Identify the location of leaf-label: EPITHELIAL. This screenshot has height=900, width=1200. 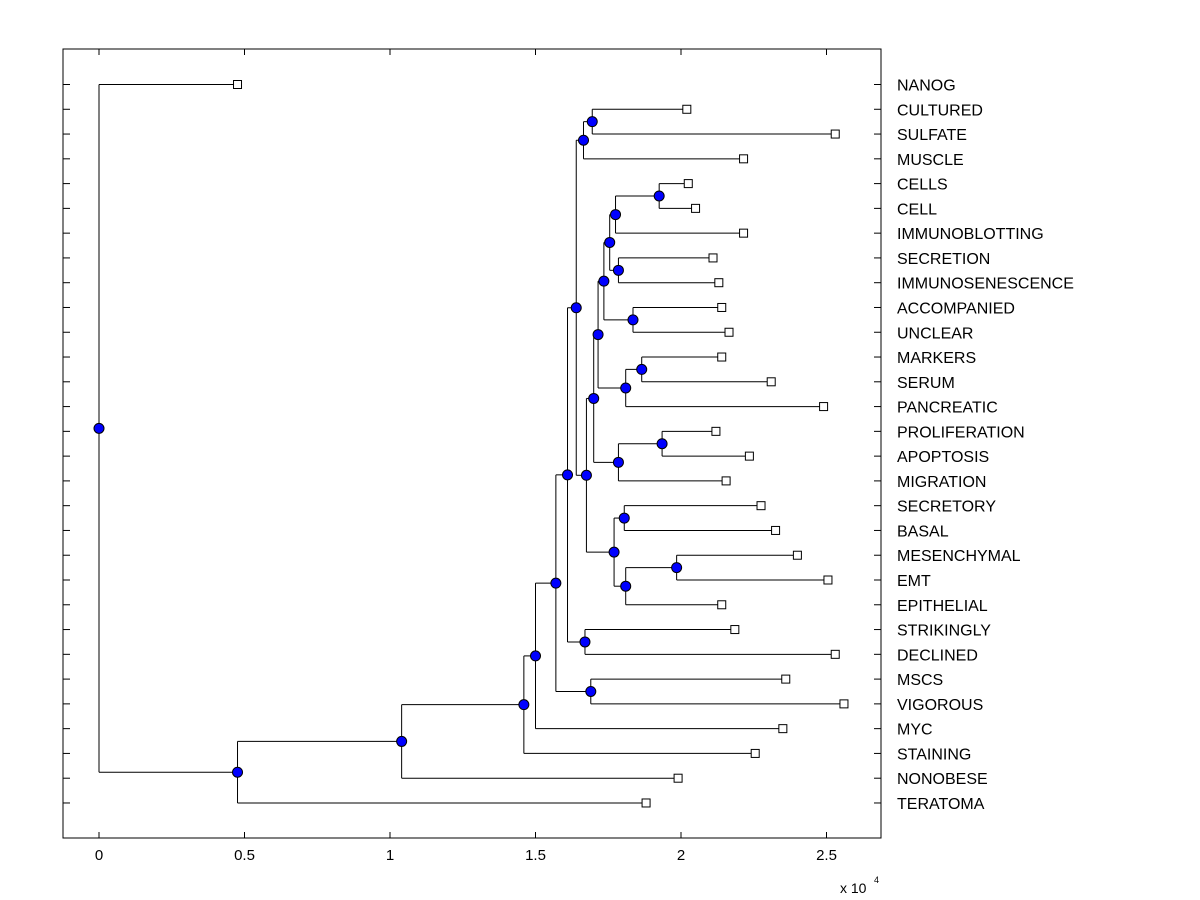
(942, 606).